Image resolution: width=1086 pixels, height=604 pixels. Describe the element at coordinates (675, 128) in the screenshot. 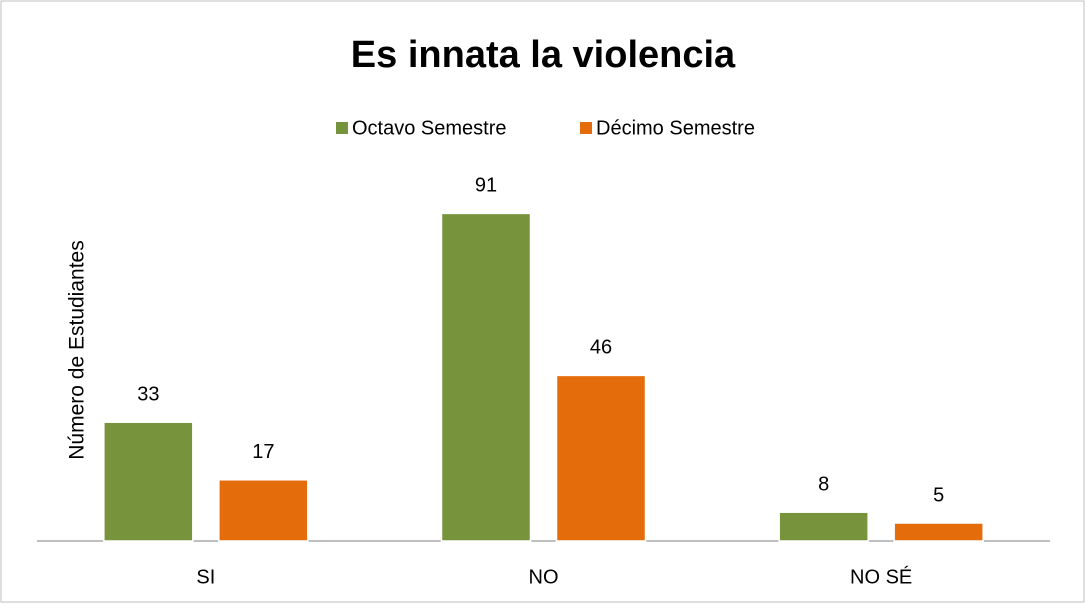

I see `legend-label: Décimo Semestre` at that location.